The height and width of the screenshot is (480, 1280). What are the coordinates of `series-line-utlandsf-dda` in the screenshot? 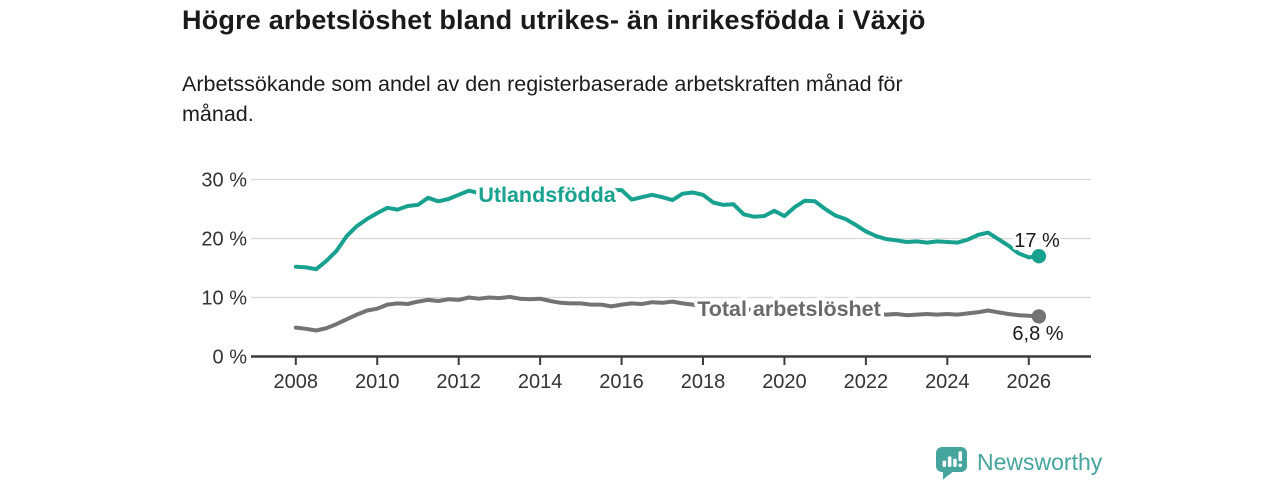 It's located at (667, 229).